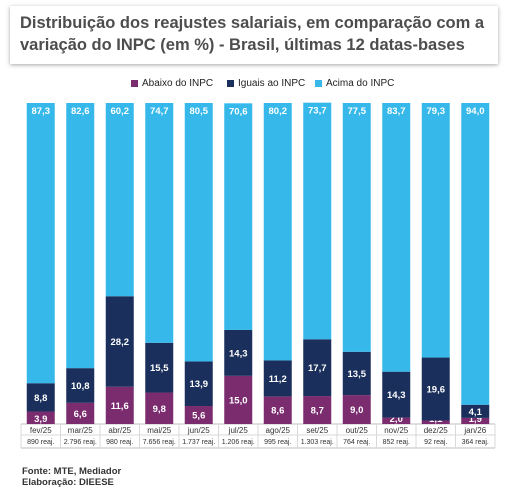 The image size is (508, 493). I want to click on data-label-abaixo: 9,0, so click(356, 410).